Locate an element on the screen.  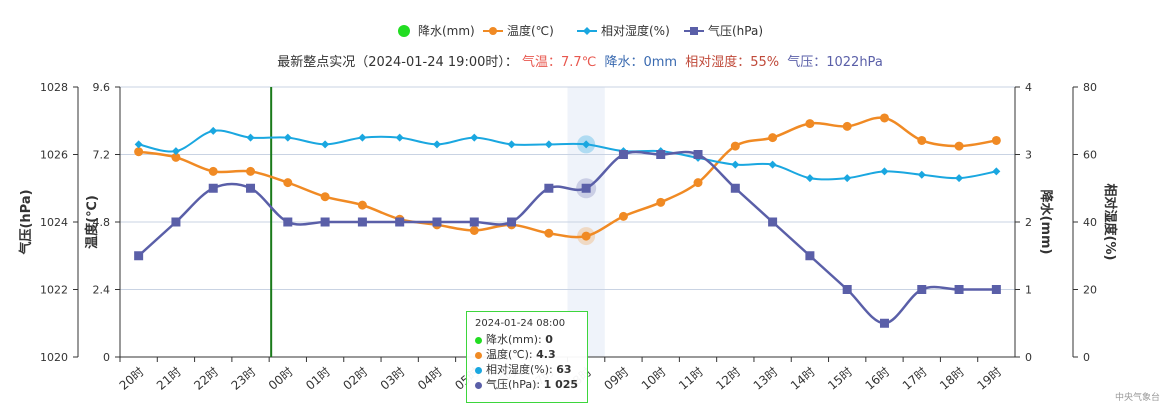
legend-label-temp: 温度(℃) is located at coordinates (530, 30).